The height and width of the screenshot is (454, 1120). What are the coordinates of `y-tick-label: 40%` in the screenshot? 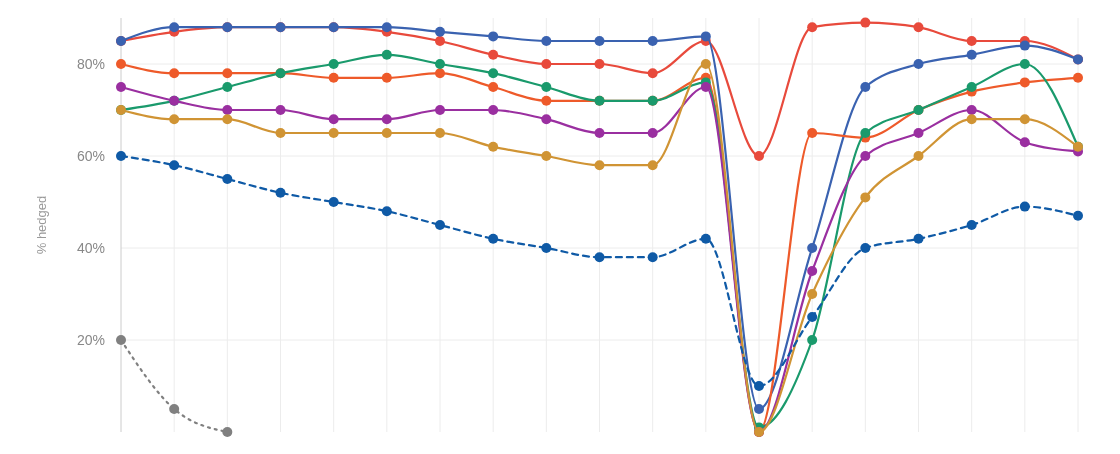 It's located at (90, 247).